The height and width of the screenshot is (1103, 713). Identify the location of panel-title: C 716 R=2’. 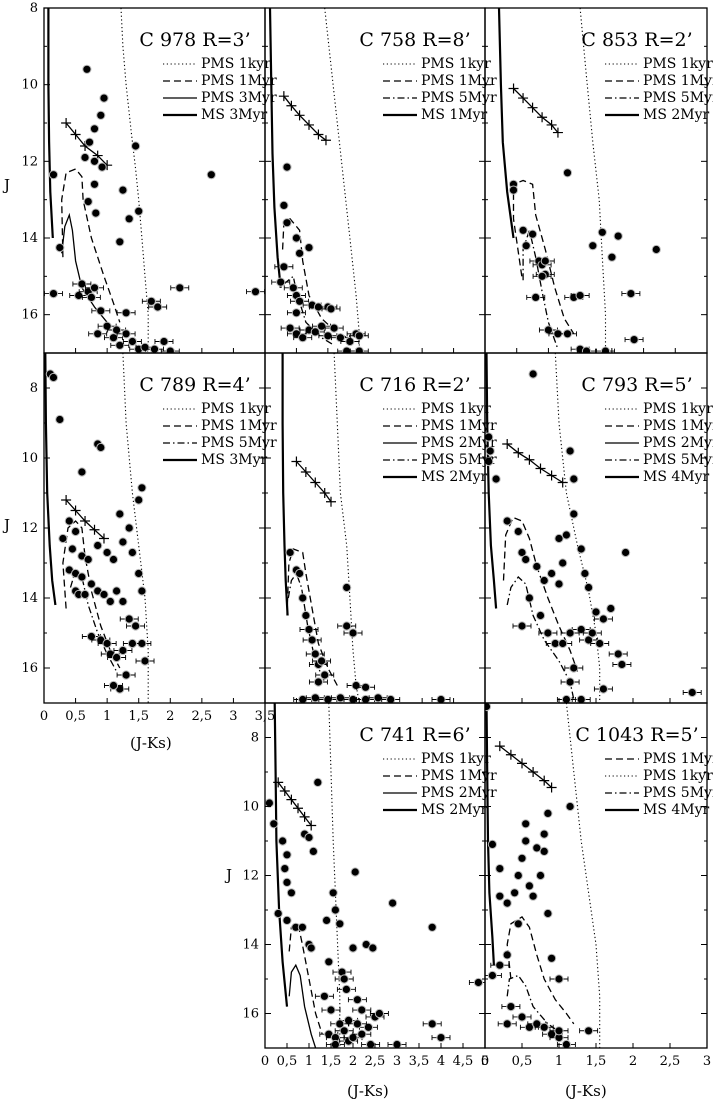
(414, 385).